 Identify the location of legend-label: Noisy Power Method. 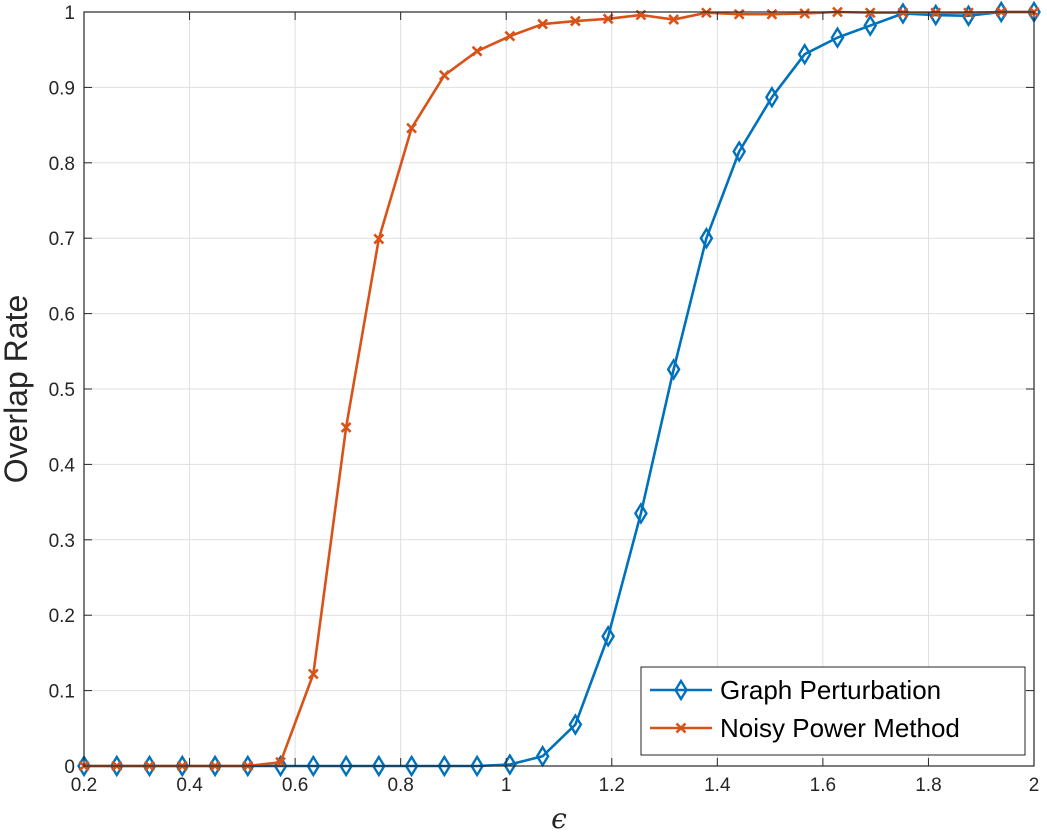
(840, 728).